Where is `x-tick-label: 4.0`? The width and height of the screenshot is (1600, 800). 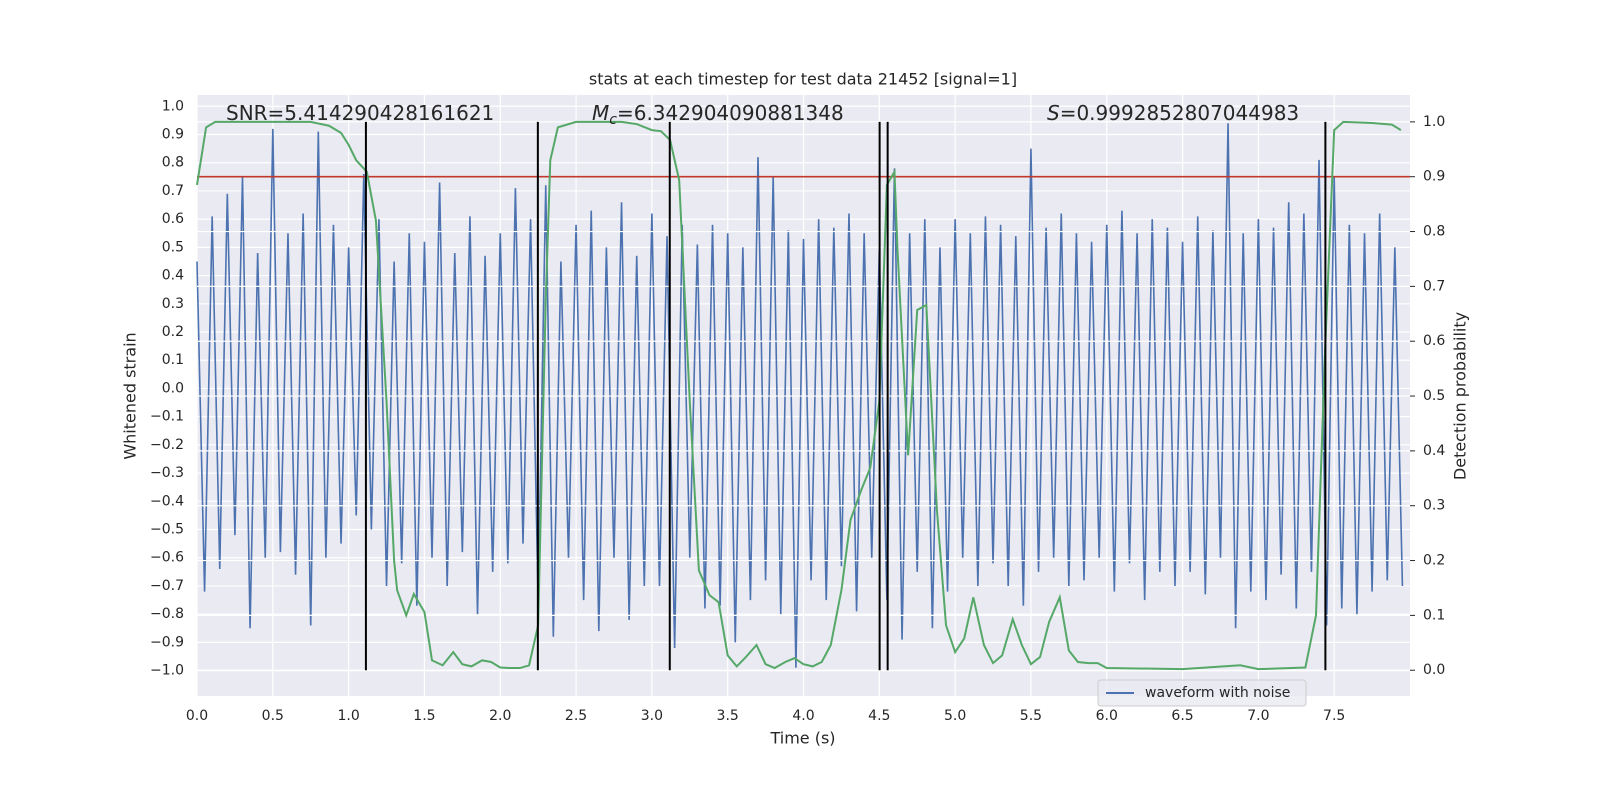 x-tick-label: 4.0 is located at coordinates (803, 716).